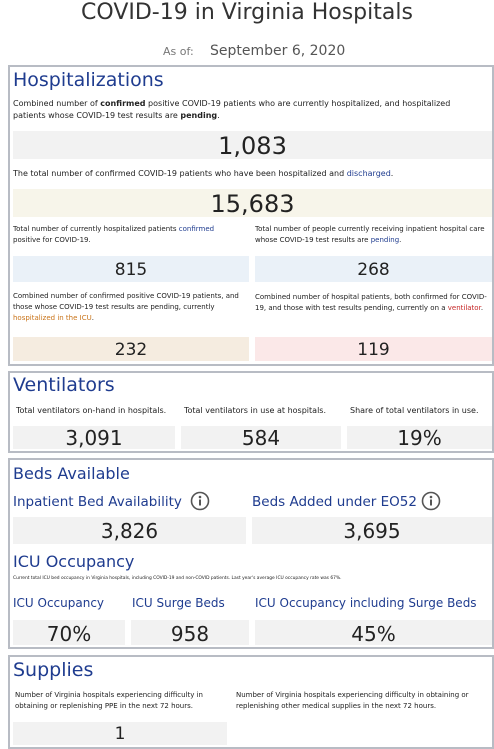  What do you see at coordinates (120, 733) in the screenshot?
I see `value: 1` at bounding box center [120, 733].